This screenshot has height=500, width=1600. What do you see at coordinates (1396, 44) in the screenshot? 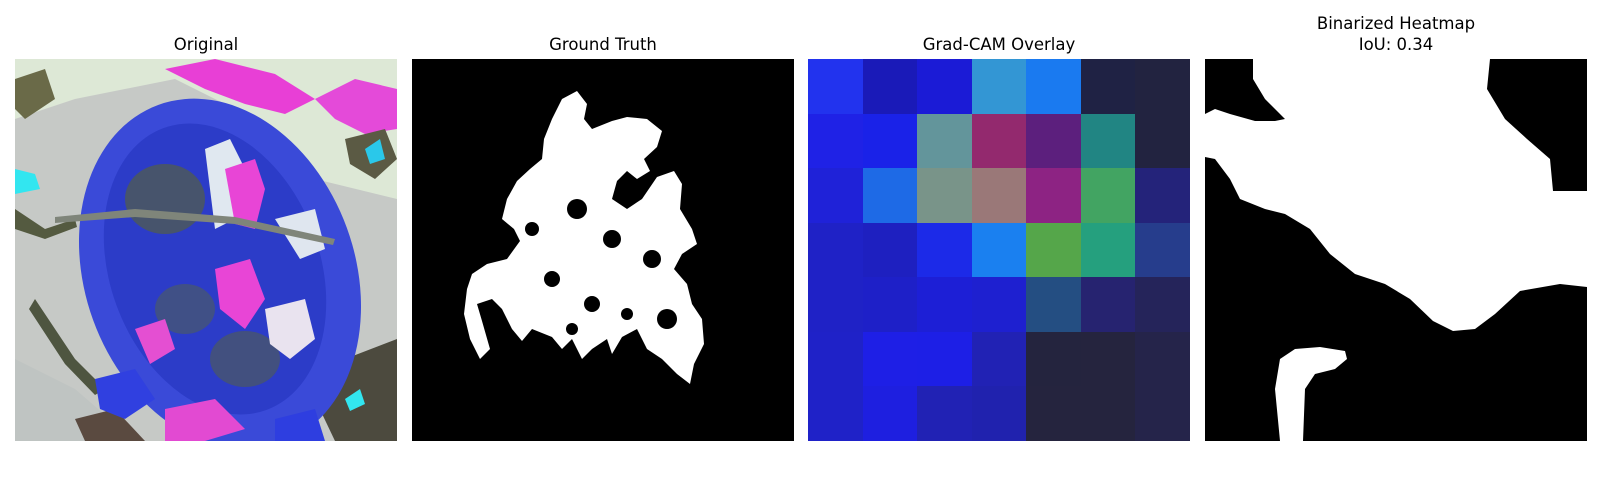
I see `iou-score: IoU: 0.34` at bounding box center [1396, 44].